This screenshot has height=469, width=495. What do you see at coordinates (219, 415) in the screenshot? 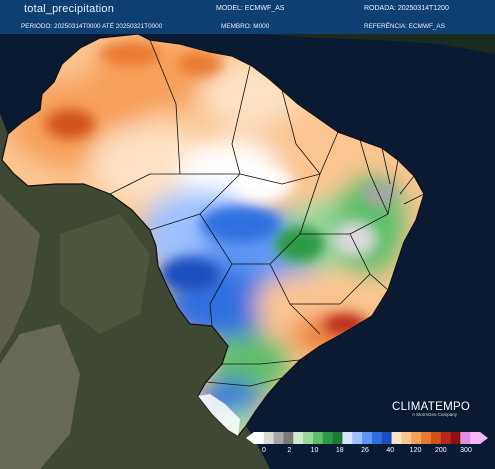
I see `uruguay-dry-area` at bounding box center [219, 415].